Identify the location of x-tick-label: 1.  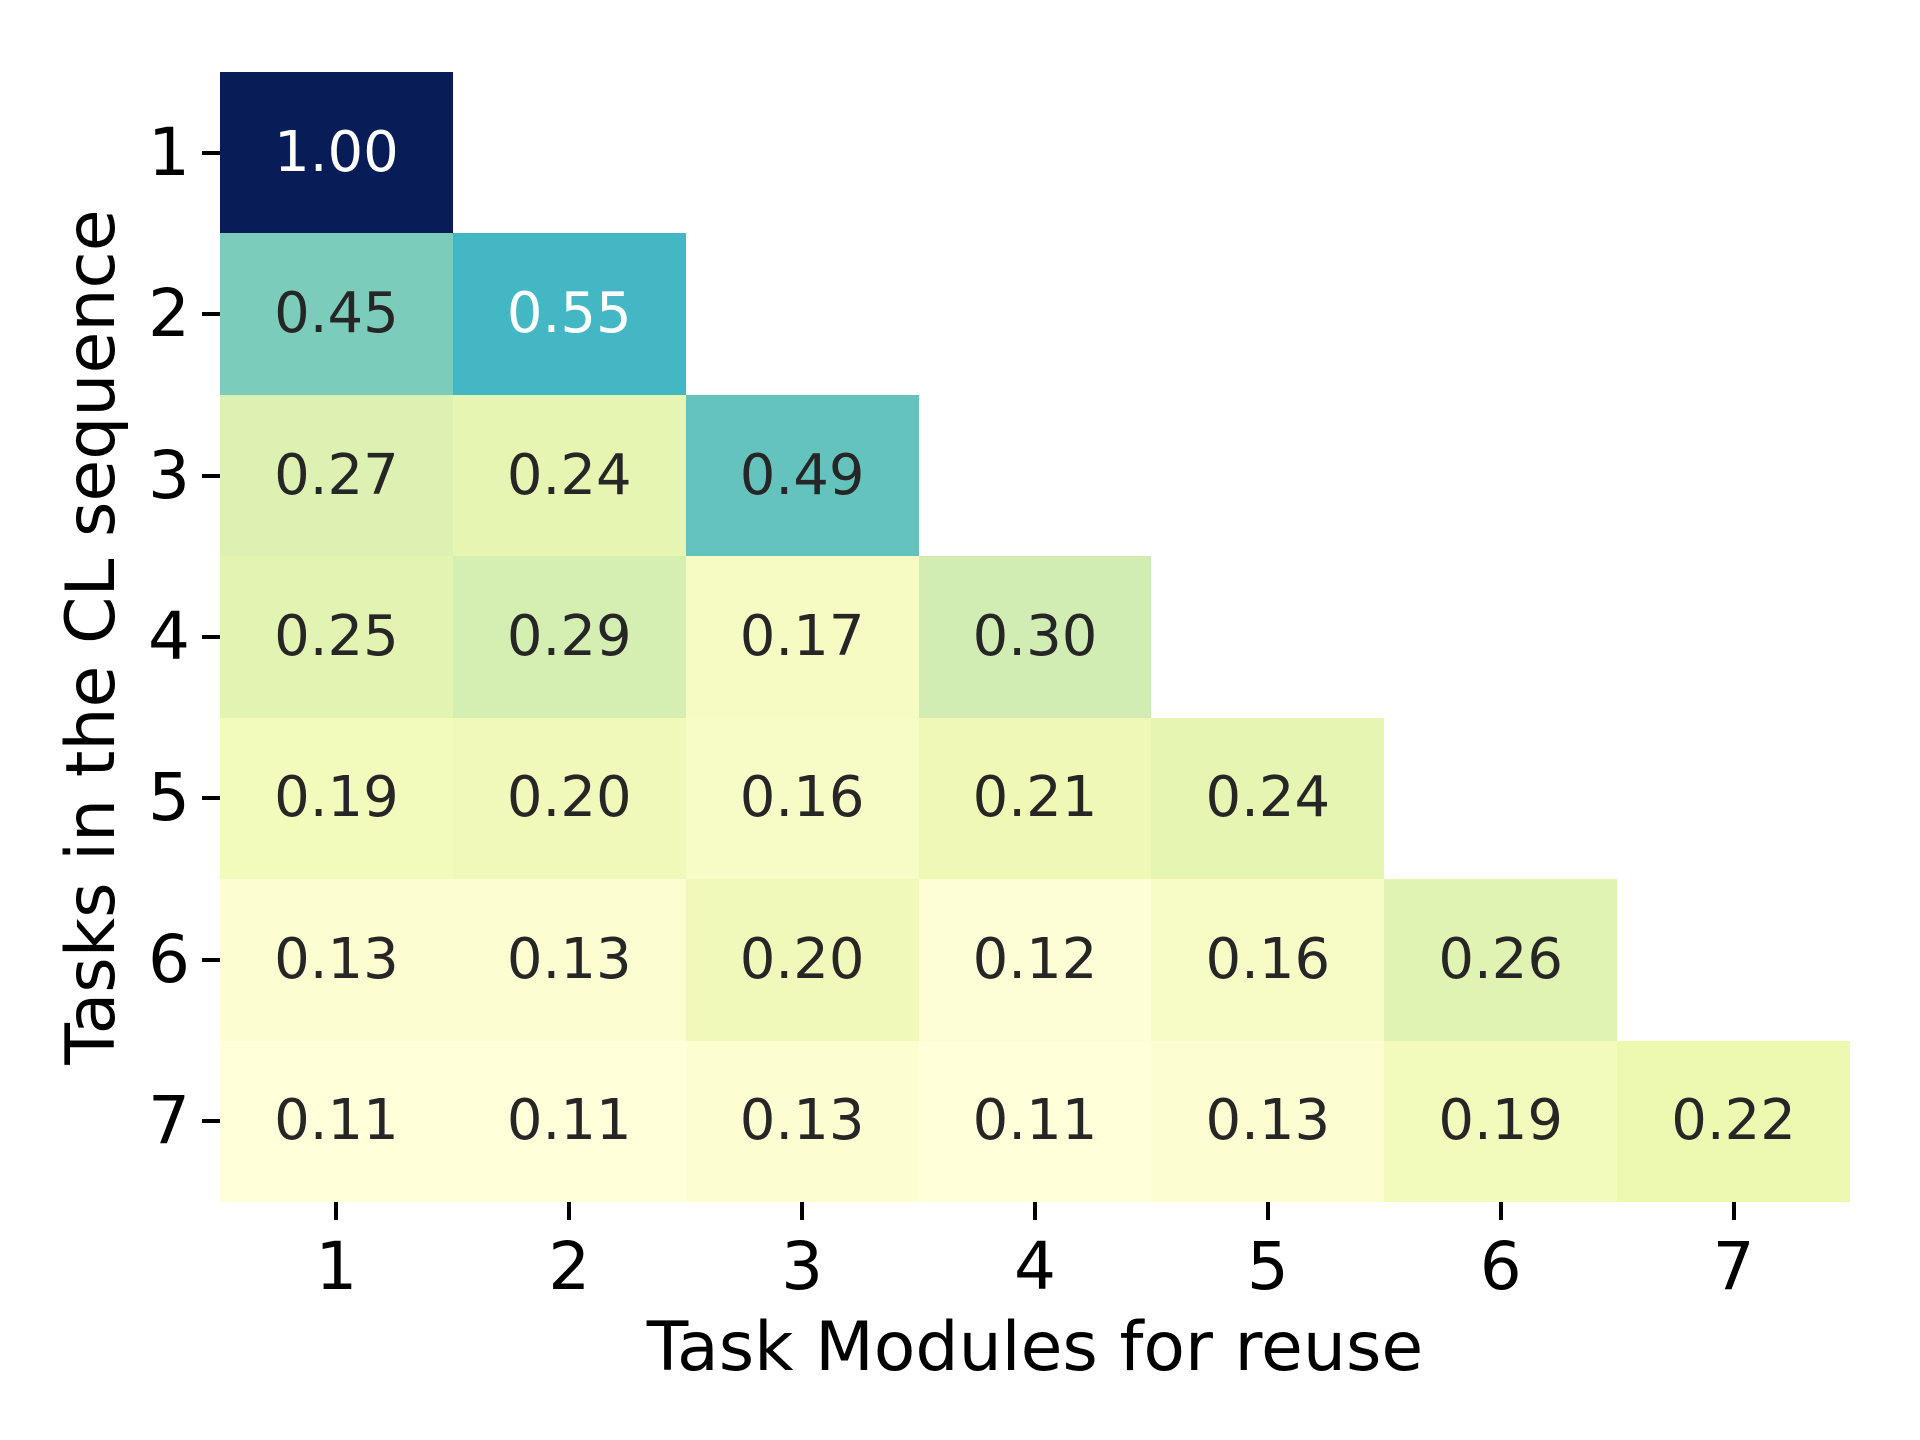
(336, 1266).